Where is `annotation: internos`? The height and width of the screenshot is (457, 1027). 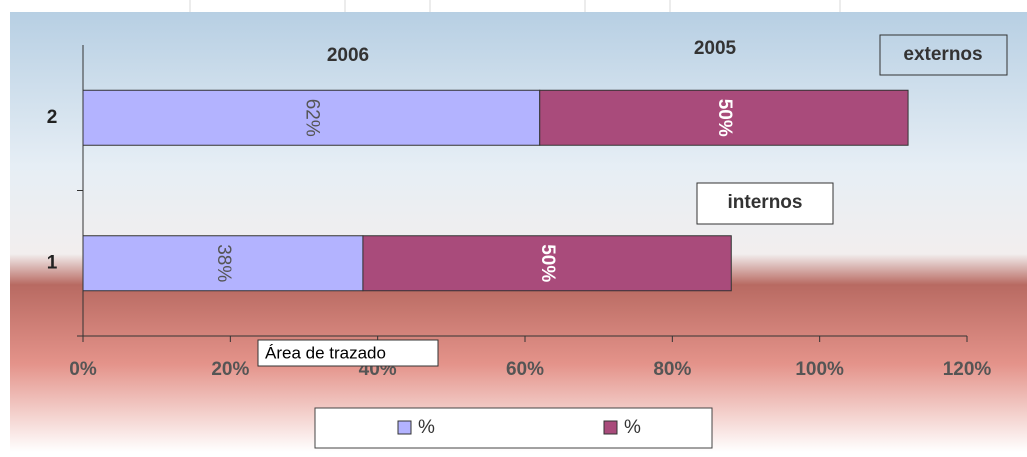 annotation: internos is located at coordinates (765, 202).